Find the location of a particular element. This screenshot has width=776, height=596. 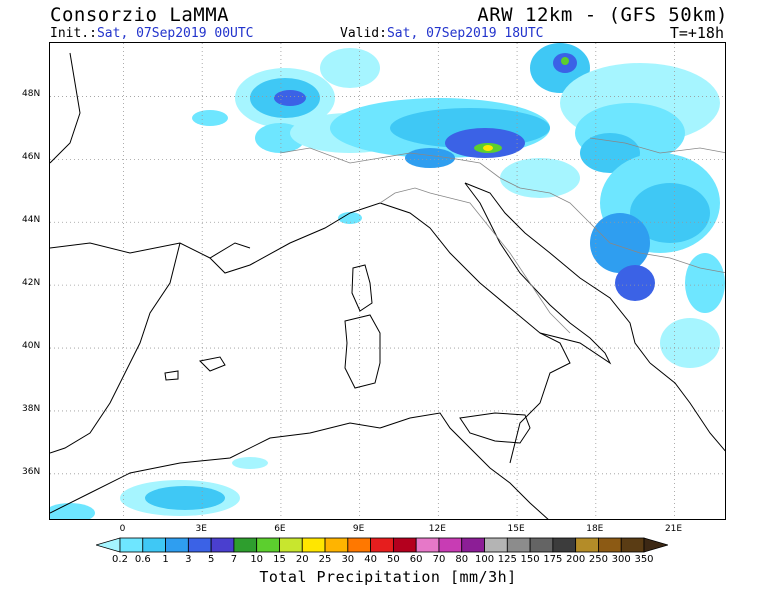

init-time: Init.:Sat, 07Sep2019 00UTC is located at coordinates (152, 33).